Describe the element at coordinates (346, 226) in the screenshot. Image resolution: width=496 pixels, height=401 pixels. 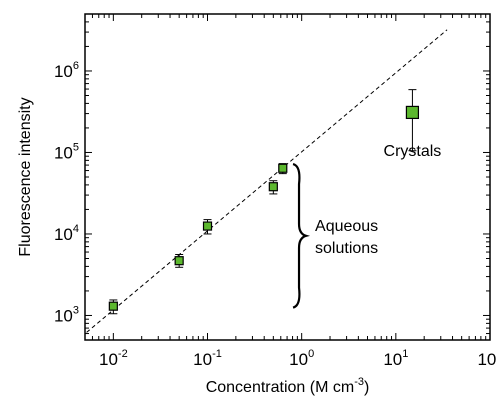
I see `annotation-aqueous: Aqueous` at that location.